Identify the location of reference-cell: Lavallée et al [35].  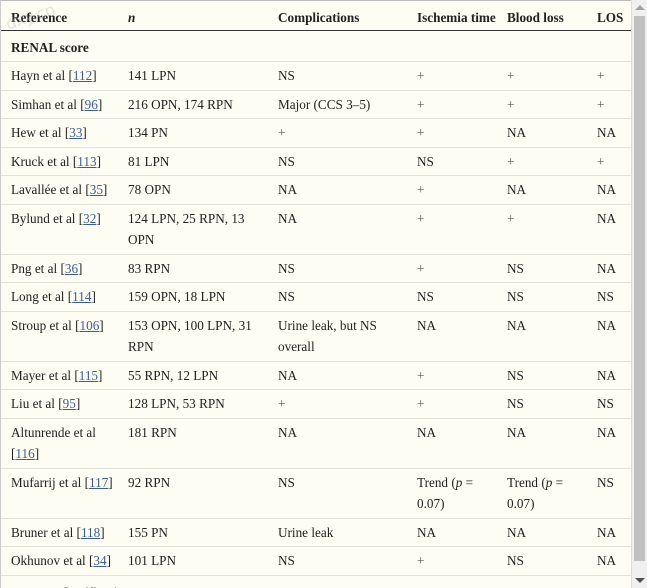
(59, 190).